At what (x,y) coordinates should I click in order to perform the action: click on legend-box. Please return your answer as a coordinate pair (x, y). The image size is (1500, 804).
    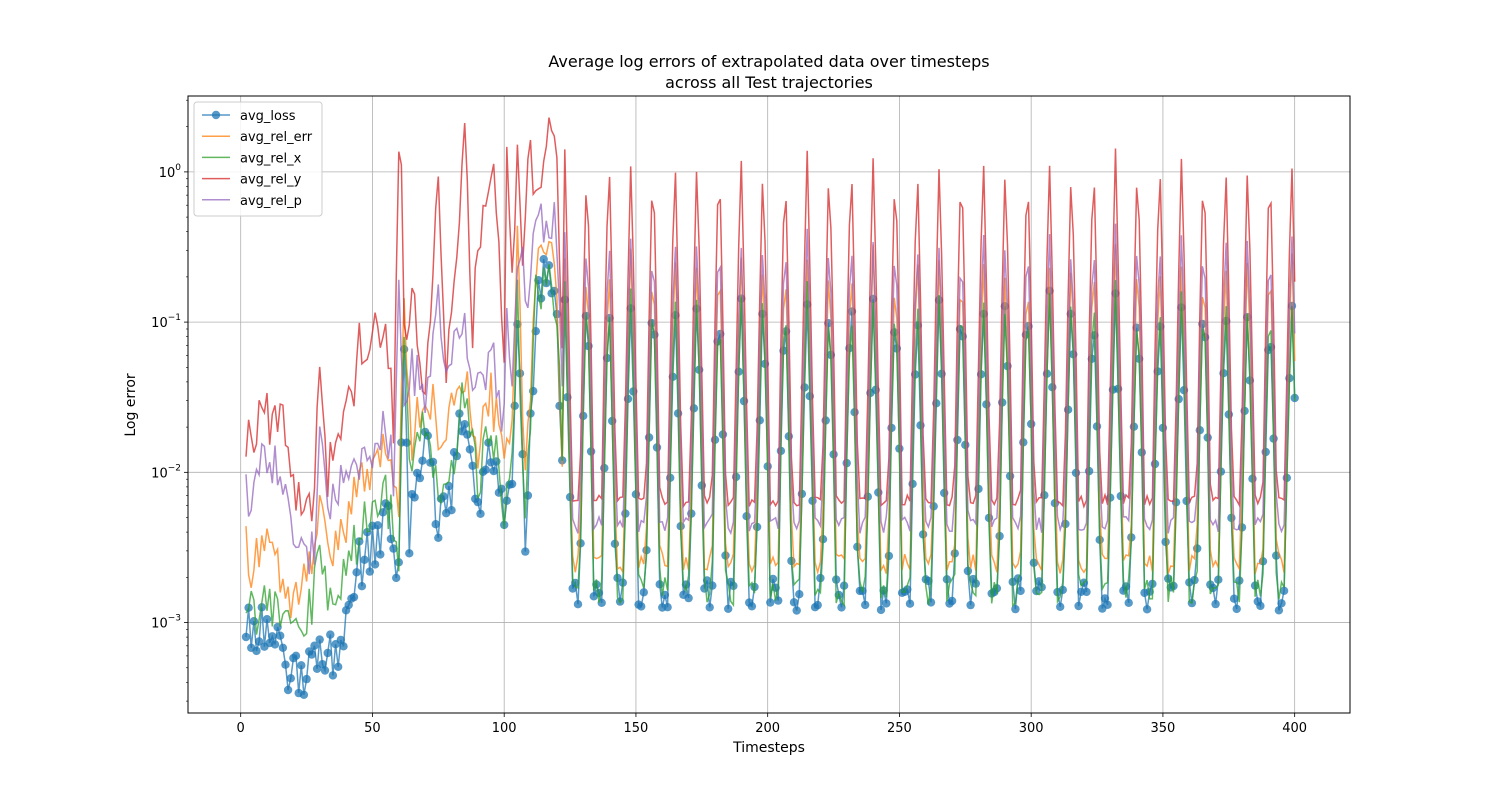
    Looking at the image, I should click on (258, 159).